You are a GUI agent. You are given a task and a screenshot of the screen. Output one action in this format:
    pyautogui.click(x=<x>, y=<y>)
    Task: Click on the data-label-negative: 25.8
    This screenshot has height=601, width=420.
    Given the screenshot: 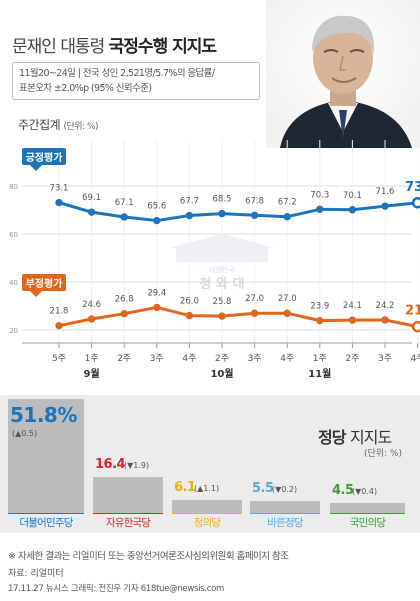 What is the action you would take?
    pyautogui.click(x=222, y=302)
    